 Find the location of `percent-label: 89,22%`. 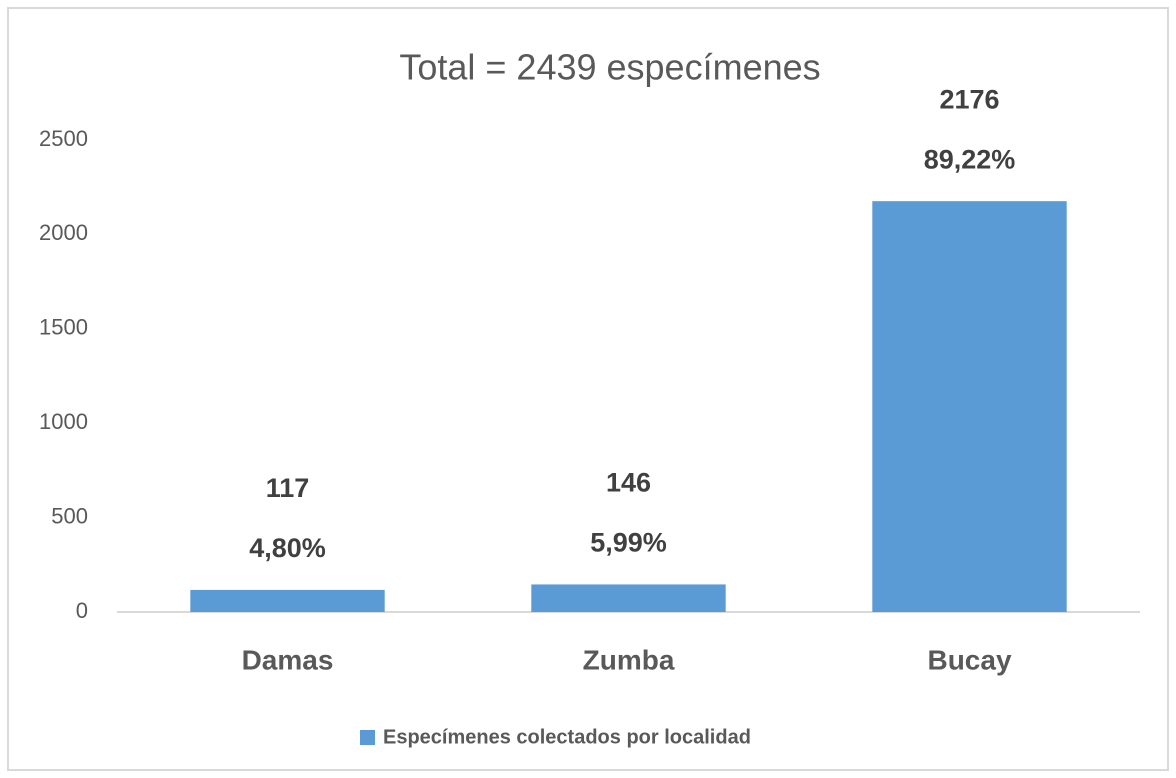

percent-label: 89,22% is located at coordinates (970, 159).